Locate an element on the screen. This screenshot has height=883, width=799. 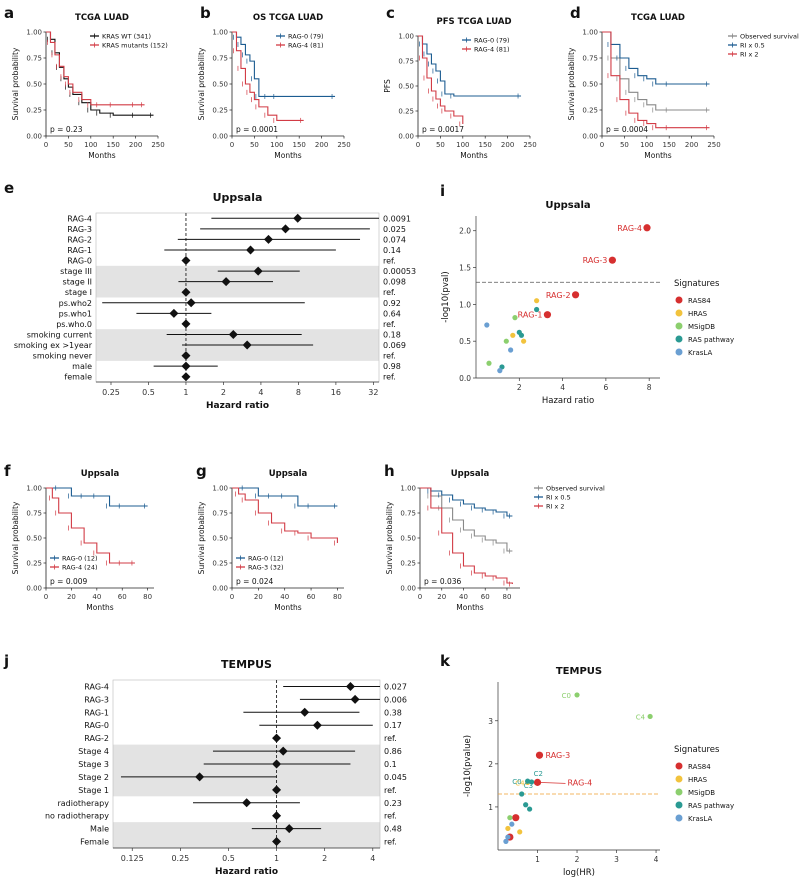
row-label: Male is located at coordinates (99, 829).